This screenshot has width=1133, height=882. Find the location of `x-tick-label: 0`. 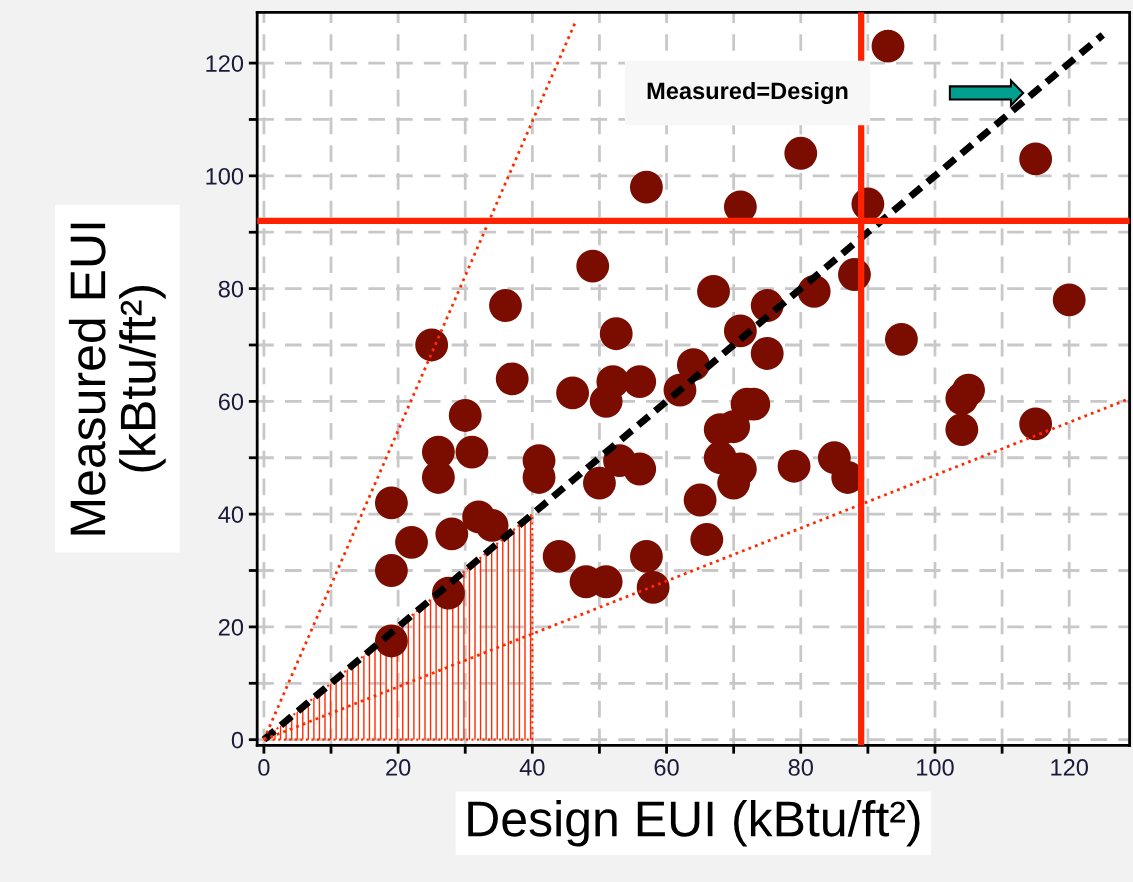

x-tick-label: 0 is located at coordinates (264, 767).